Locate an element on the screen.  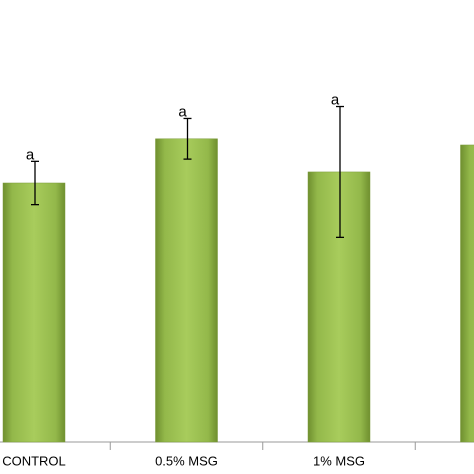
x-tick-label: CONTROL is located at coordinates (34, 460).